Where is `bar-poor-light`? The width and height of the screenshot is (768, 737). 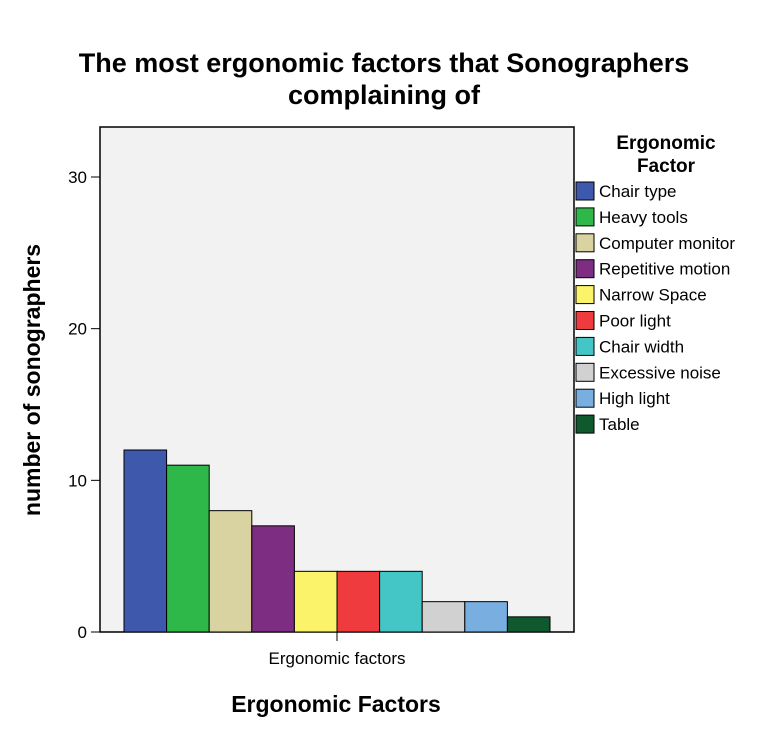 bar-poor-light is located at coordinates (358, 601).